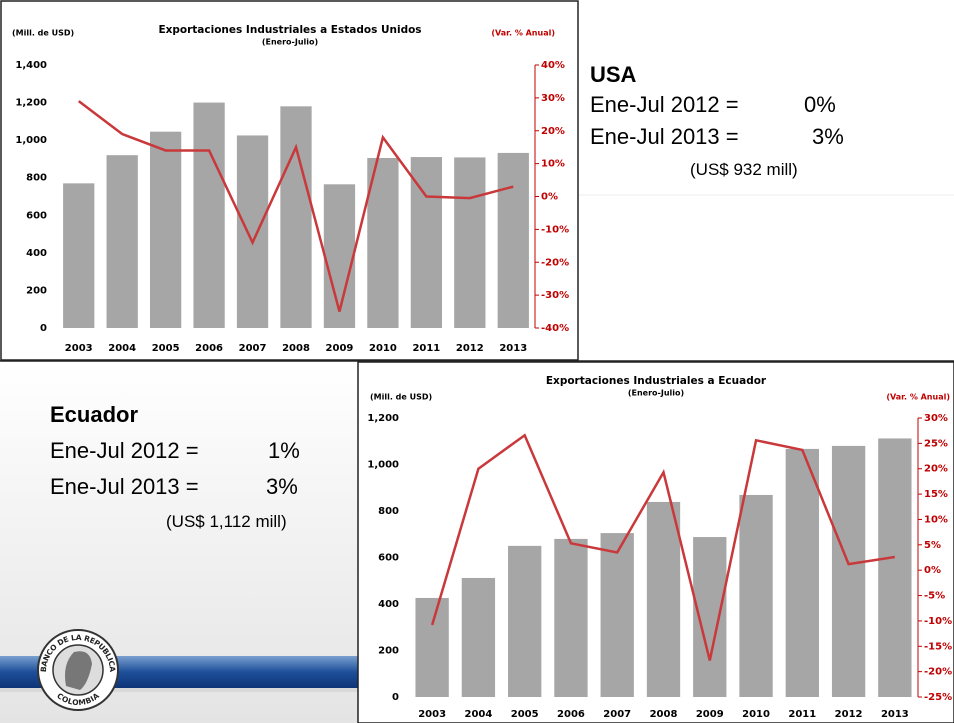  I want to click on logo: BANCO DE LA REPUBLICA COLOMBIA, so click(78, 670).